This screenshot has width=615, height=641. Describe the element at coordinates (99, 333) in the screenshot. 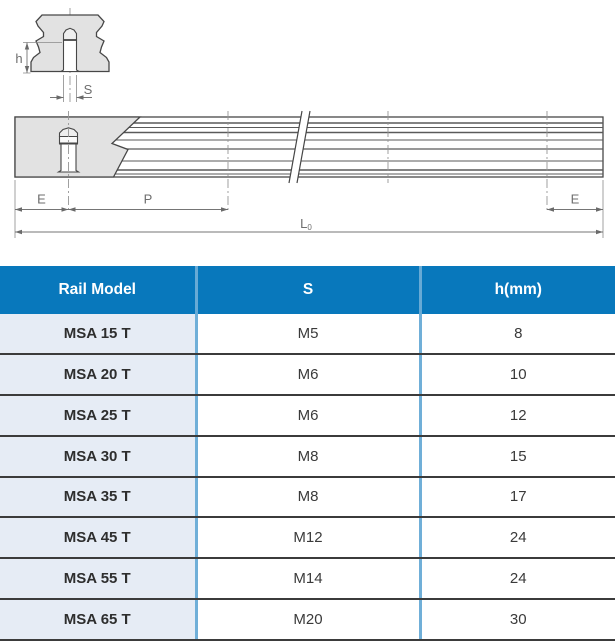

I see `rail-model-cell: MSA 15 T` at that location.